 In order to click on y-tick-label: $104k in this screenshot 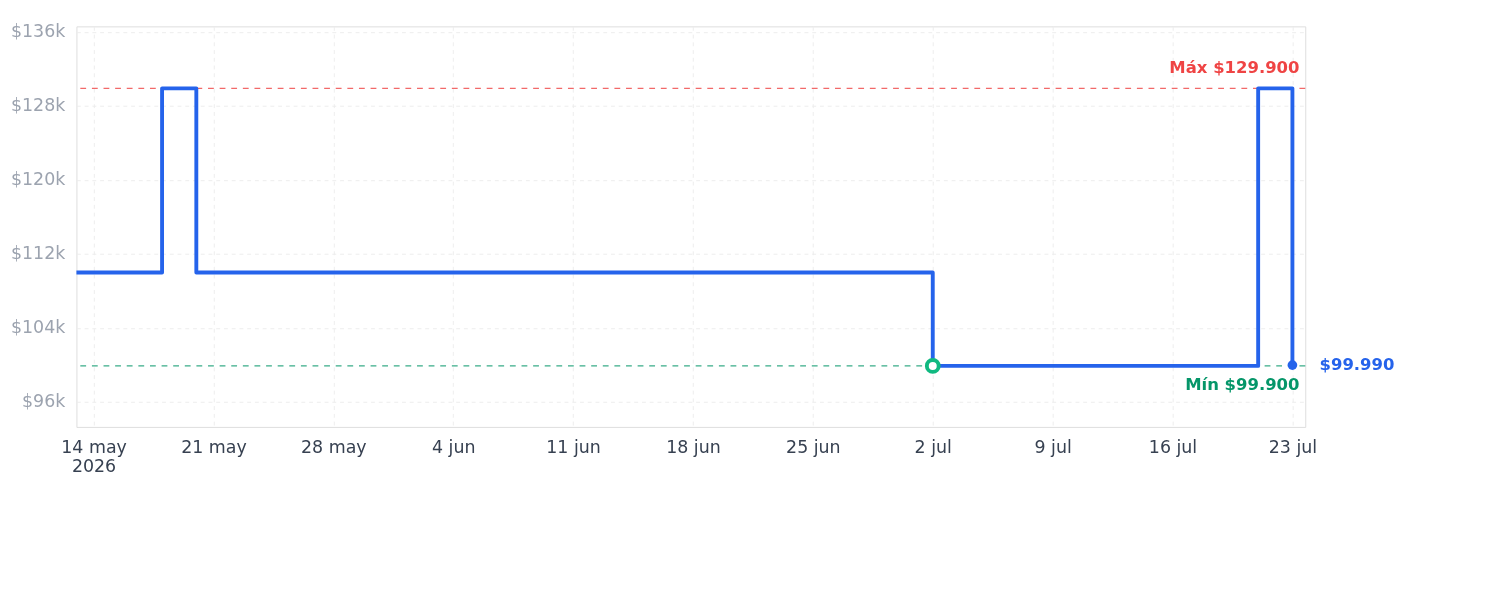, I will do `click(38, 327)`.